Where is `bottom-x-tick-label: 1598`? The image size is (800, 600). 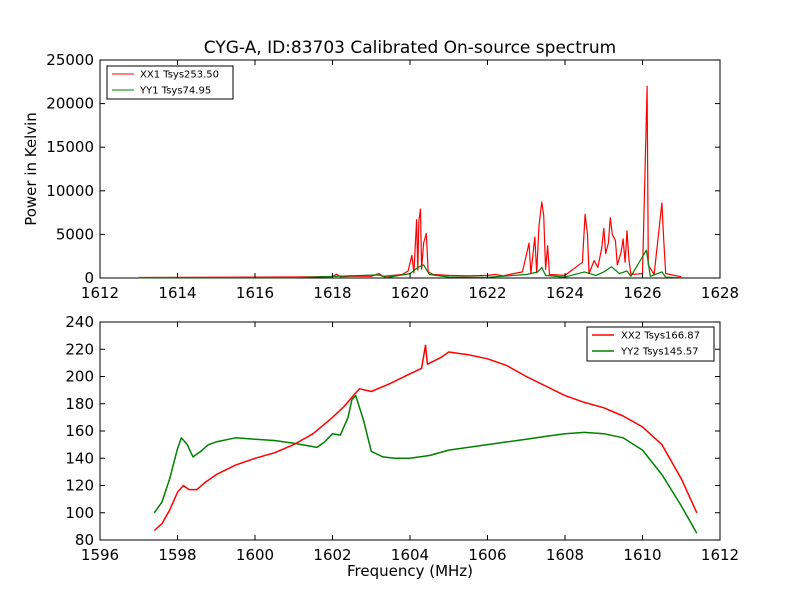 bottom-x-tick-label: 1598 is located at coordinates (177, 555).